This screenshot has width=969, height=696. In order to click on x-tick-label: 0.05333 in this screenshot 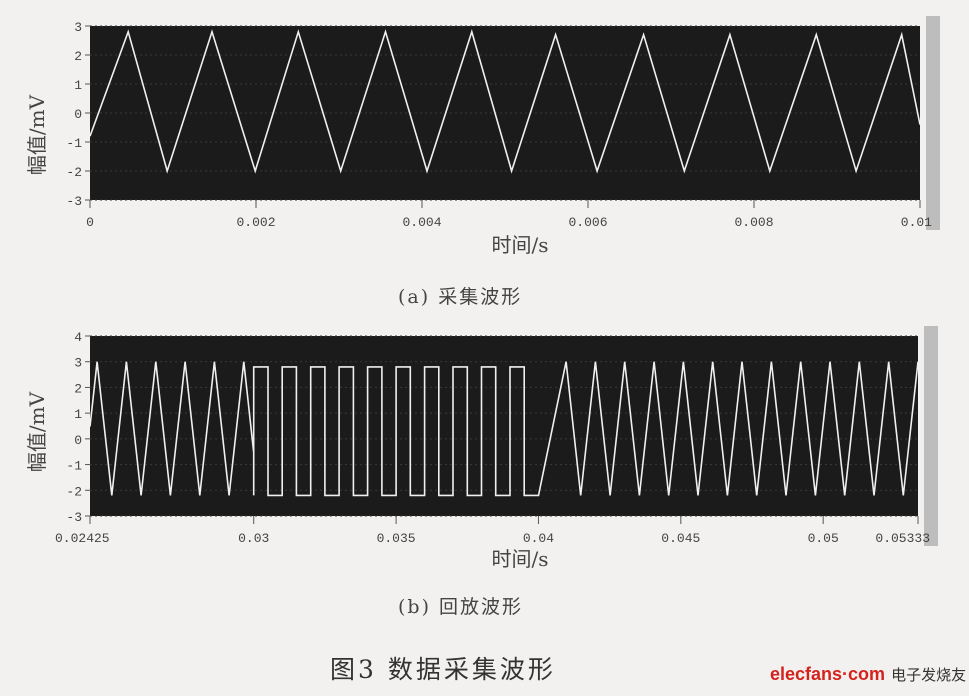, I will do `click(902, 538)`.